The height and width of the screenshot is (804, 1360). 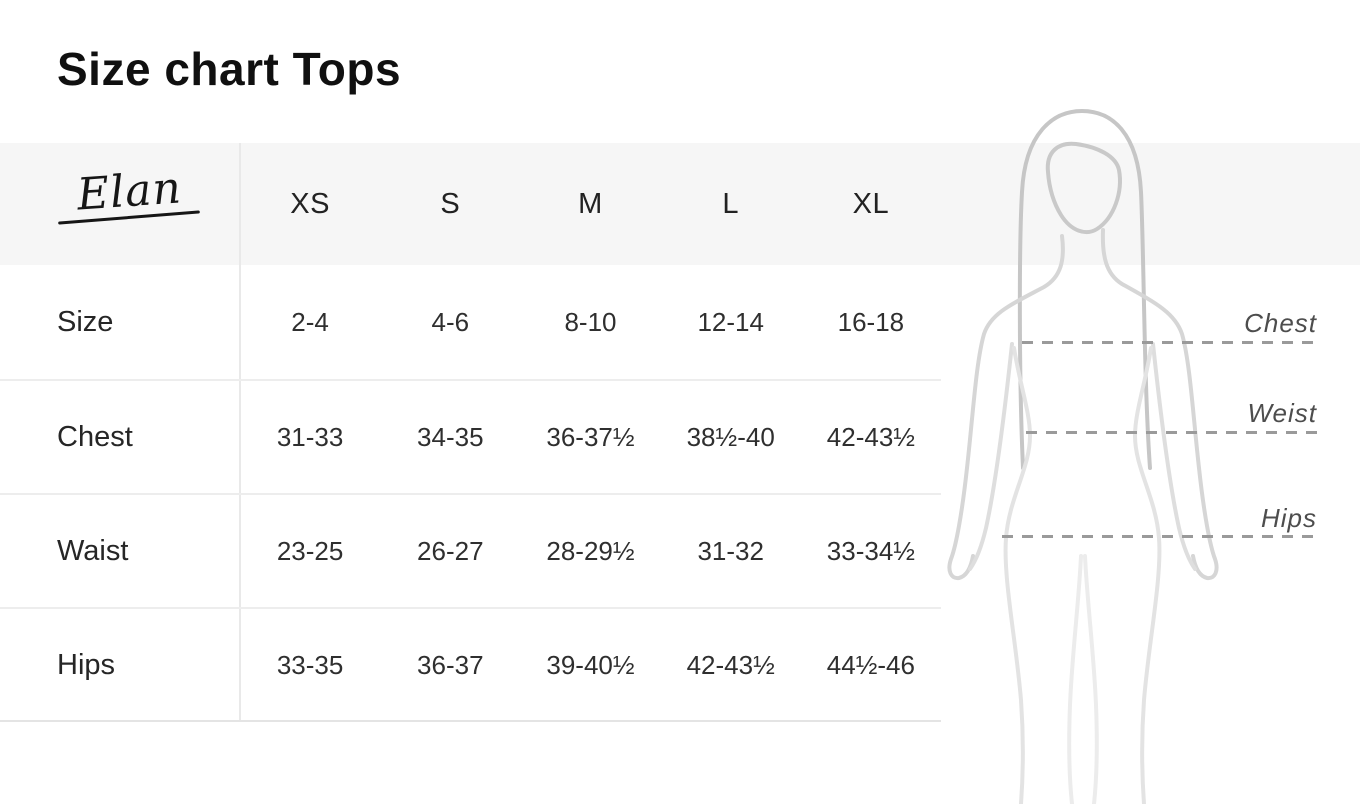 What do you see at coordinates (1091, 679) in the screenshot?
I see `figure-leg-inner-right` at bounding box center [1091, 679].